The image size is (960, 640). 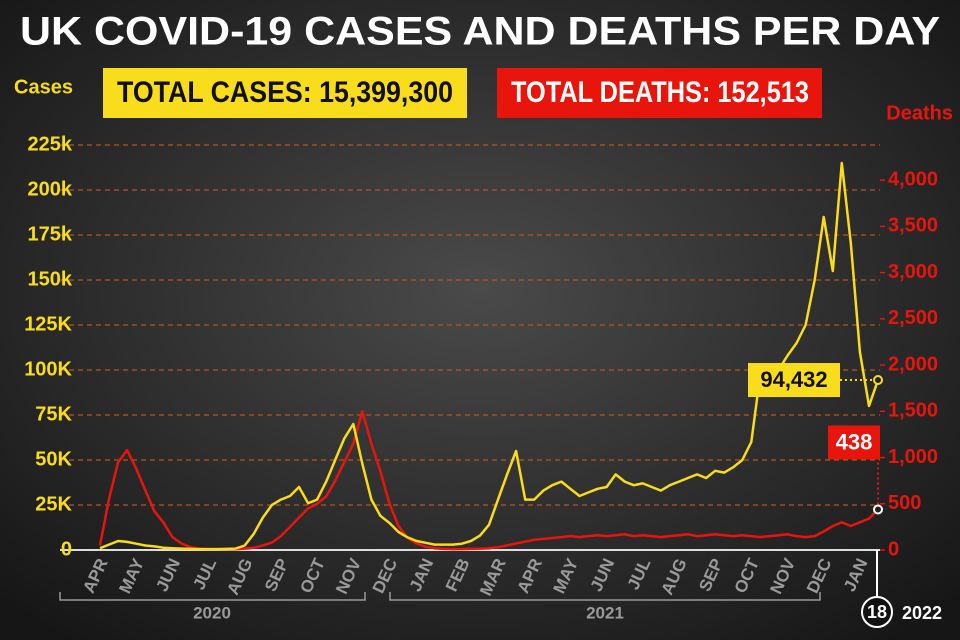 What do you see at coordinates (913, 179) in the screenshot?
I see `y2-tick-label: 4,000` at bounding box center [913, 179].